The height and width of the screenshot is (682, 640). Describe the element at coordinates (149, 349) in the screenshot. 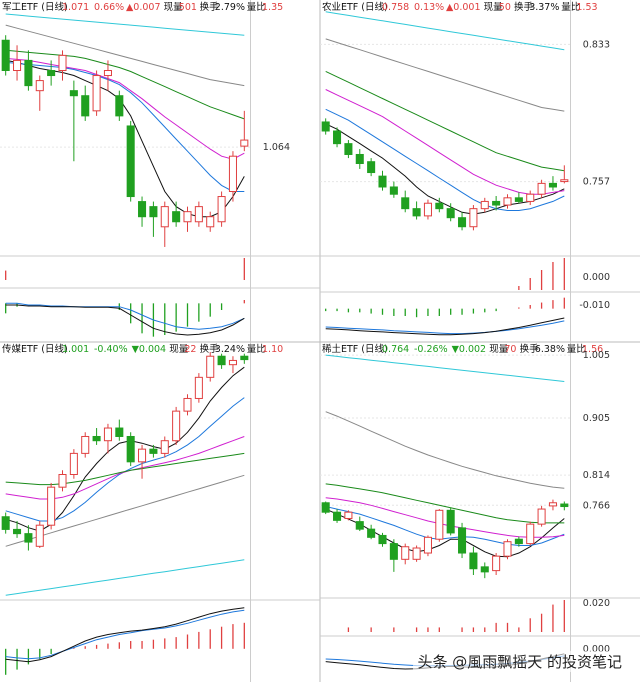

I see `header-change: ▼0.004` at that location.